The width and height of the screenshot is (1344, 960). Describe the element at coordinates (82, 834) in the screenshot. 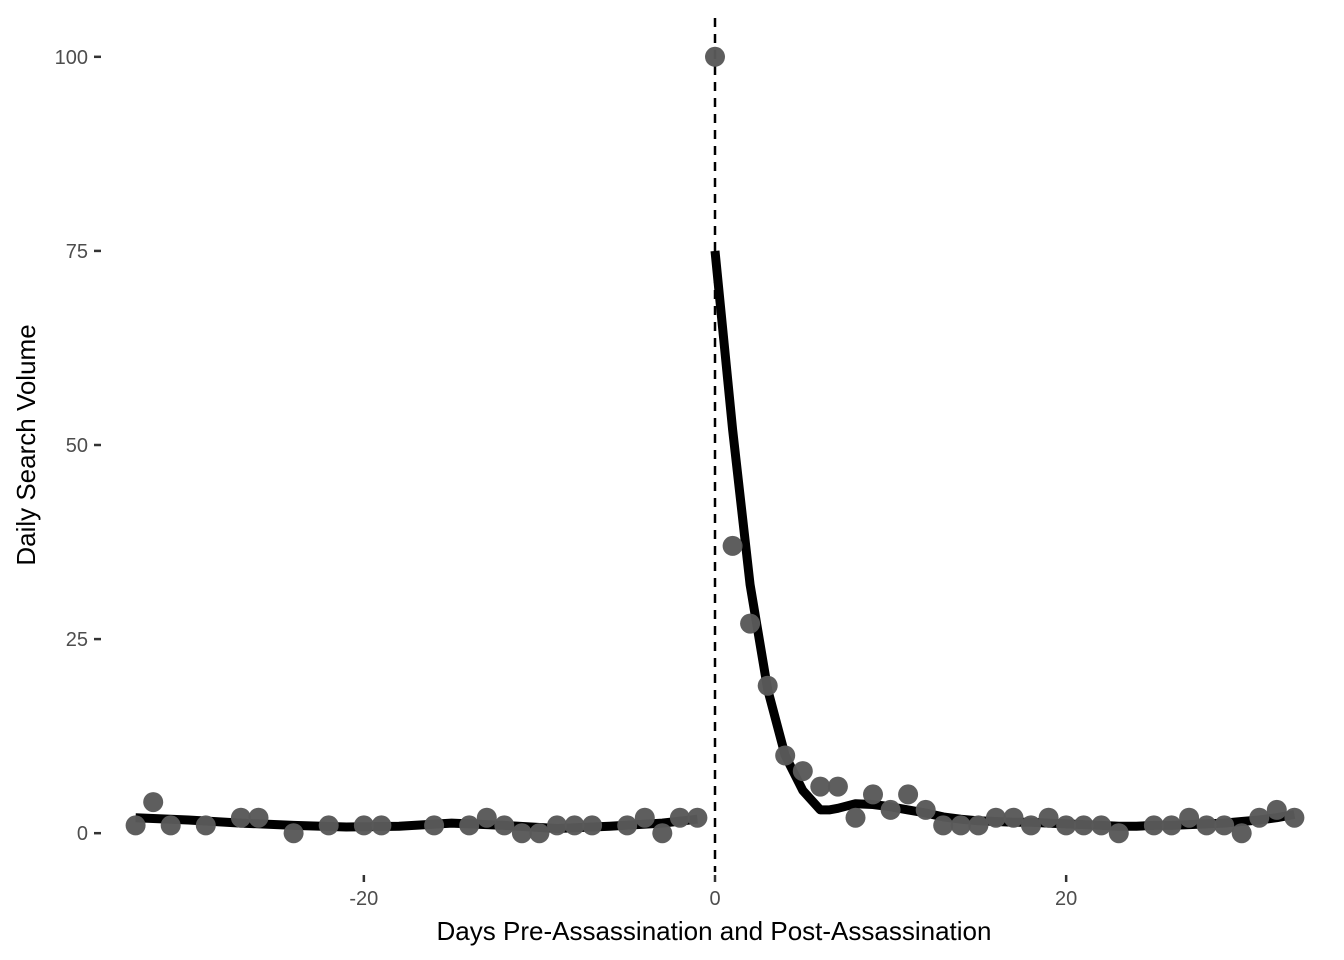

I see `y-tick-label: 0` at that location.